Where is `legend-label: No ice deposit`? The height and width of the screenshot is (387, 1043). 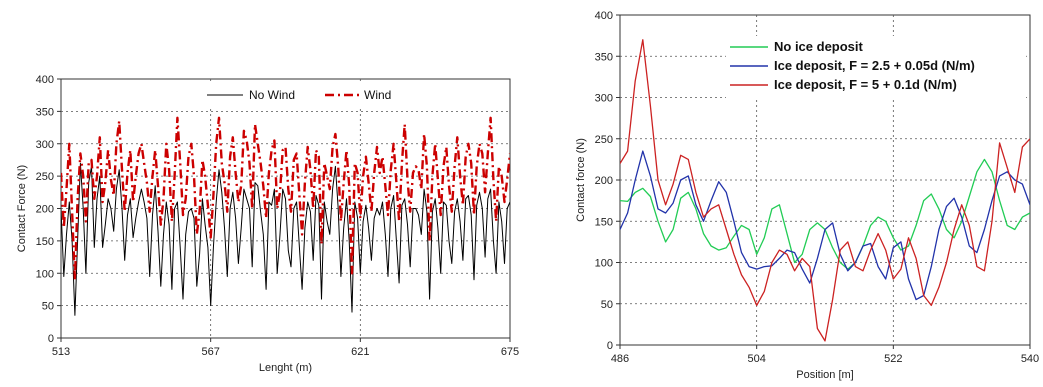 legend-label: No ice deposit is located at coordinates (819, 46).